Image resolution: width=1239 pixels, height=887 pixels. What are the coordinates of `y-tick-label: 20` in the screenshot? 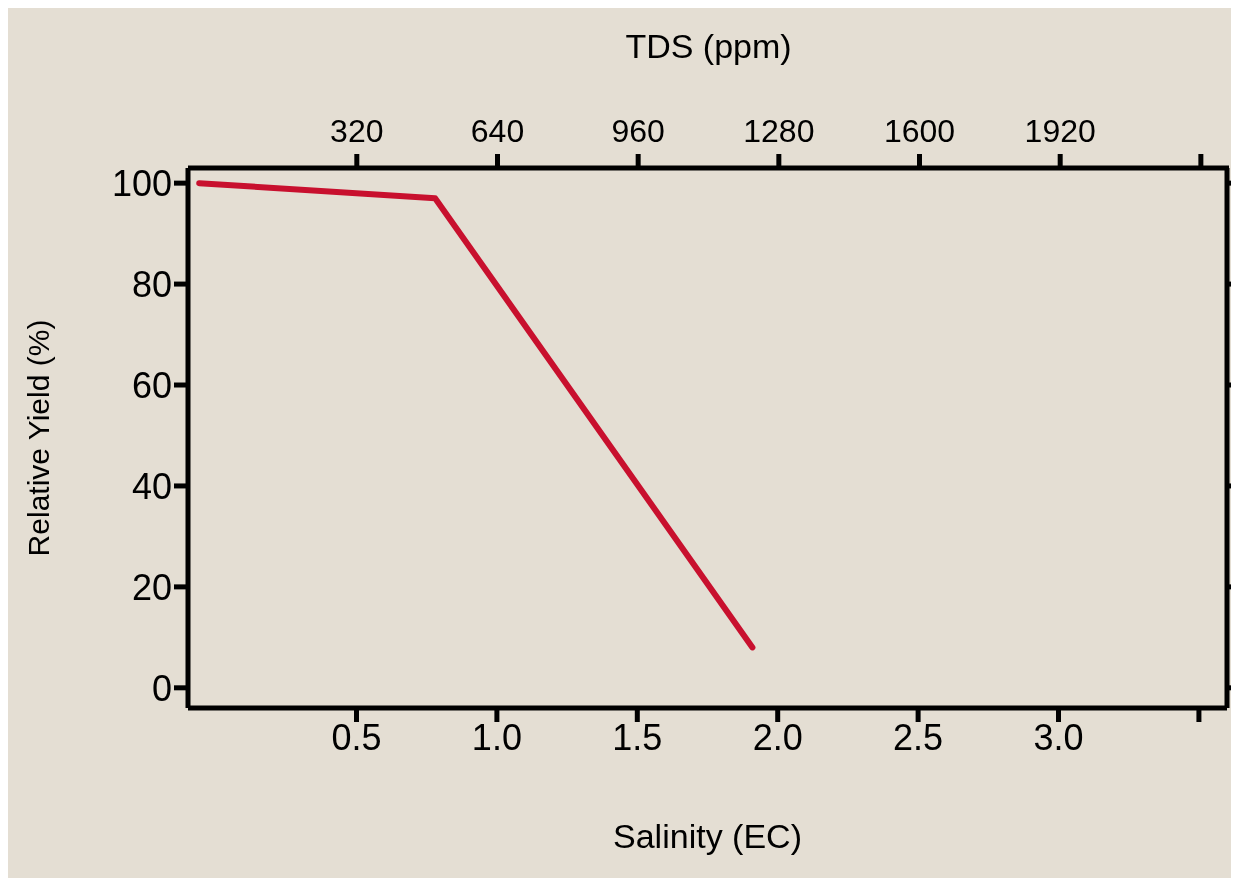 It's located at (151, 587).